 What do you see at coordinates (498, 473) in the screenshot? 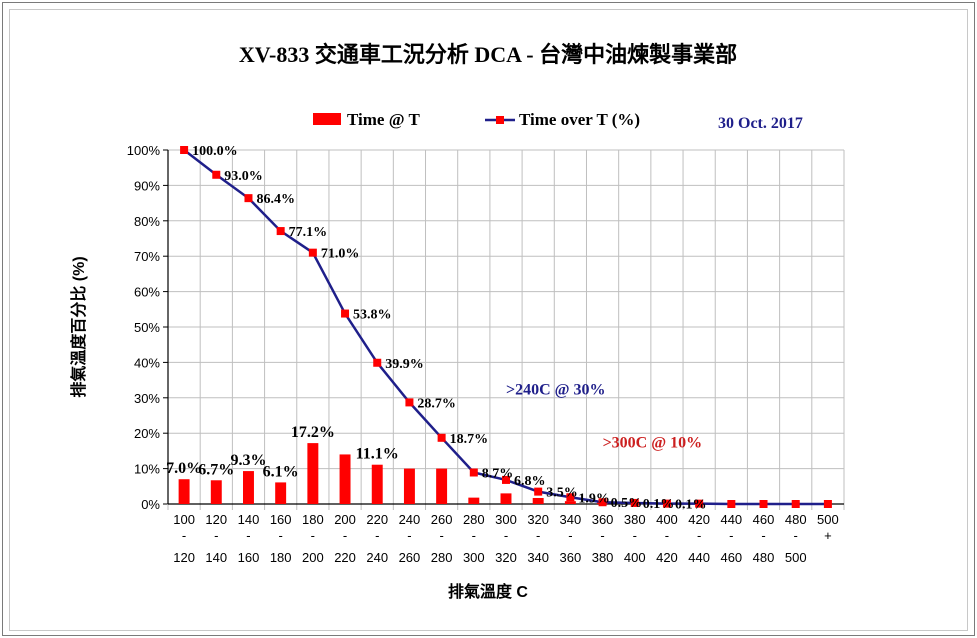
I see `line-data-label: 8.7%` at bounding box center [498, 473].